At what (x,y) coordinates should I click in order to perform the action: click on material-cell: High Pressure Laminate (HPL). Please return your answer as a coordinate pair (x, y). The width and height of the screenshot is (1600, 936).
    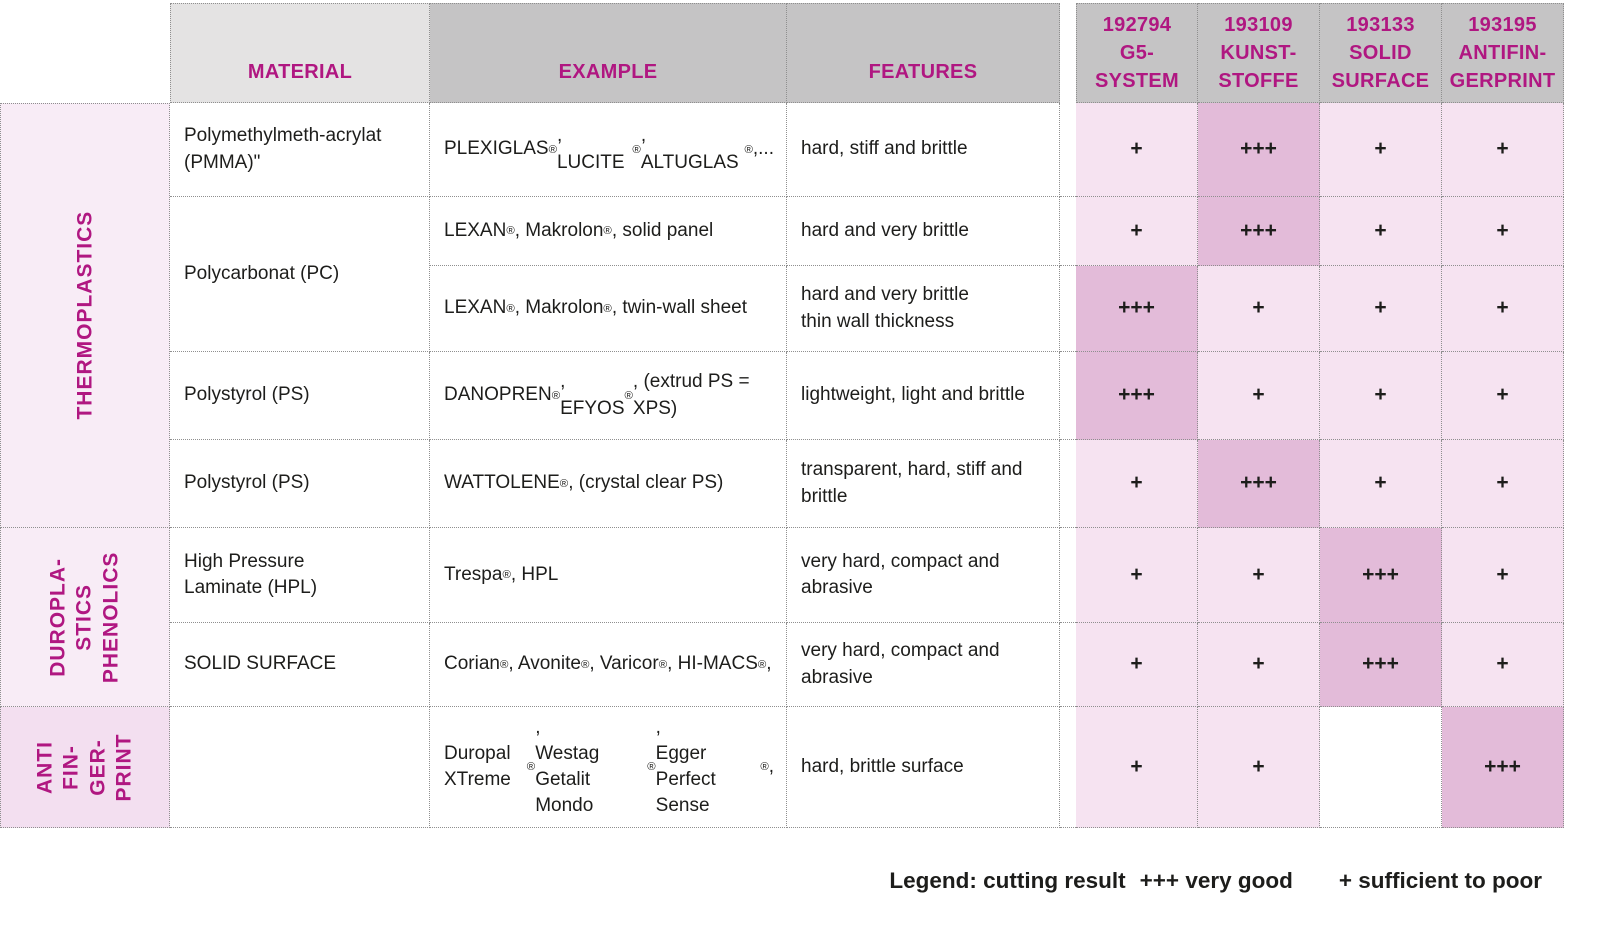
    Looking at the image, I should click on (300, 575).